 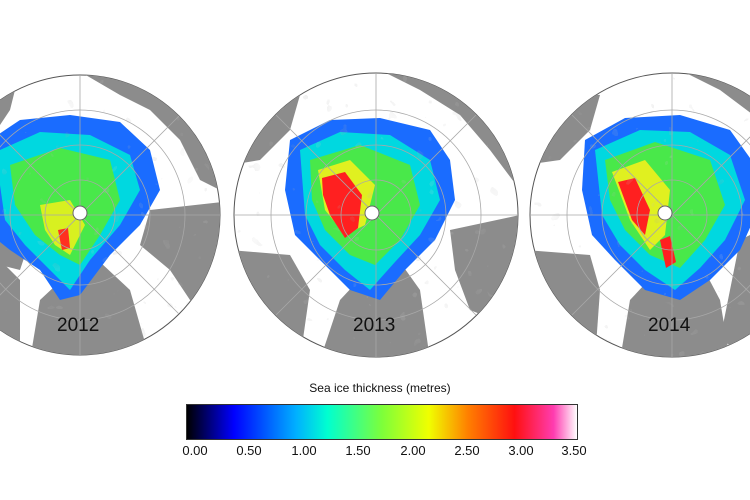 What do you see at coordinates (380, 388) in the screenshot?
I see `colorbar-title: Sea ice thickness (metres)` at bounding box center [380, 388].